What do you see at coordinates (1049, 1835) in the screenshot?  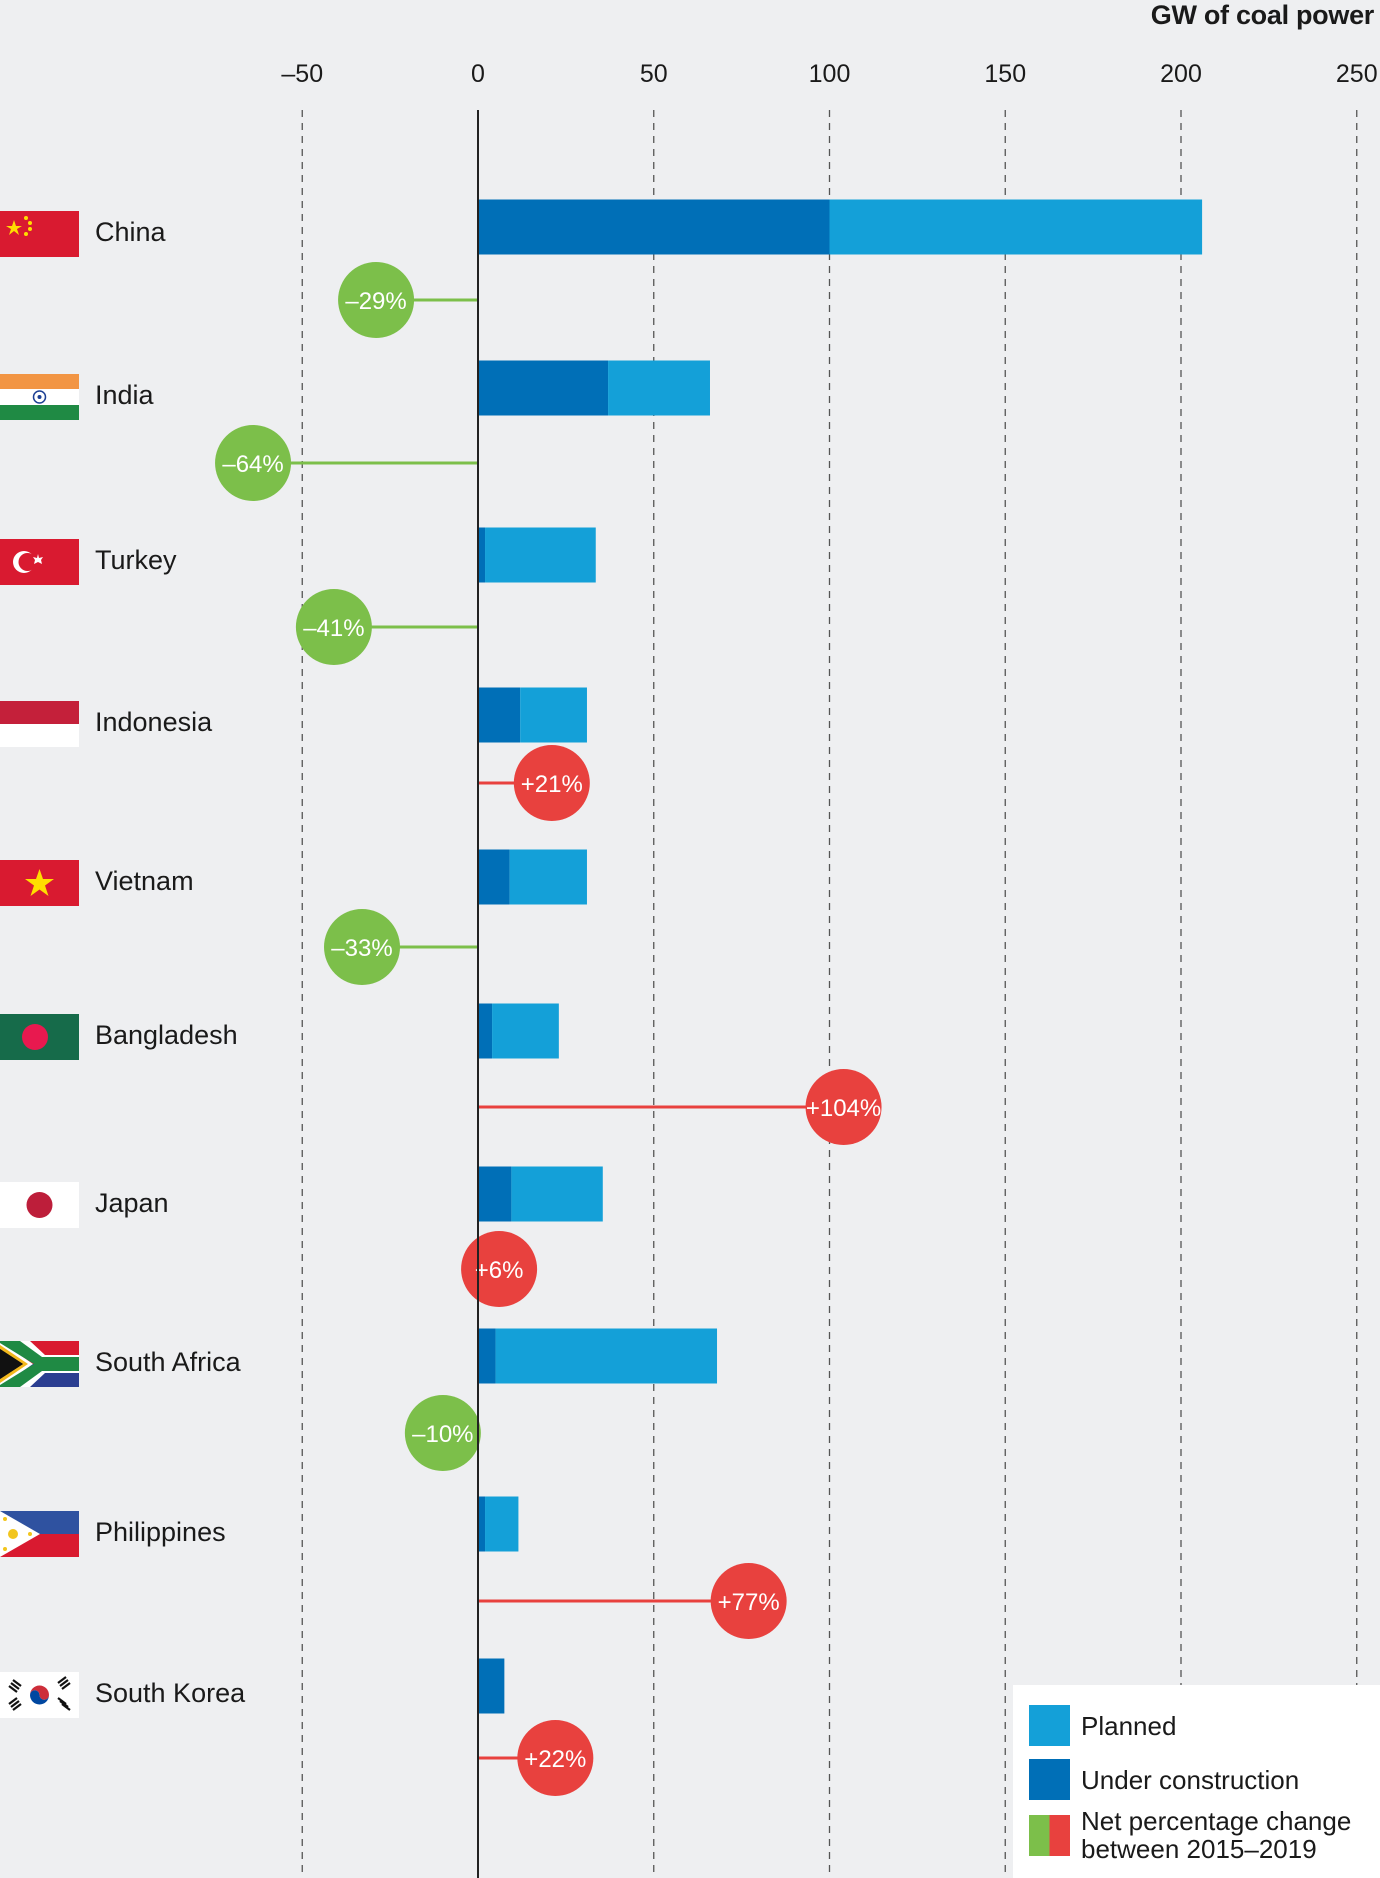 I see `legend-swatch-net-change` at bounding box center [1049, 1835].